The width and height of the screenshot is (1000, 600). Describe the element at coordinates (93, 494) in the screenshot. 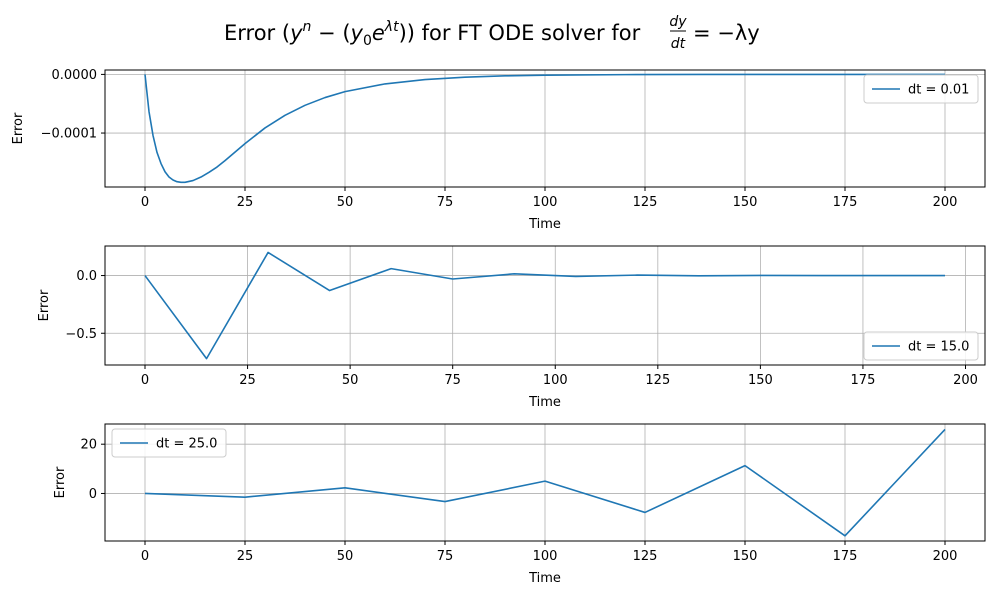

I see `y-tick-label: 0` at that location.